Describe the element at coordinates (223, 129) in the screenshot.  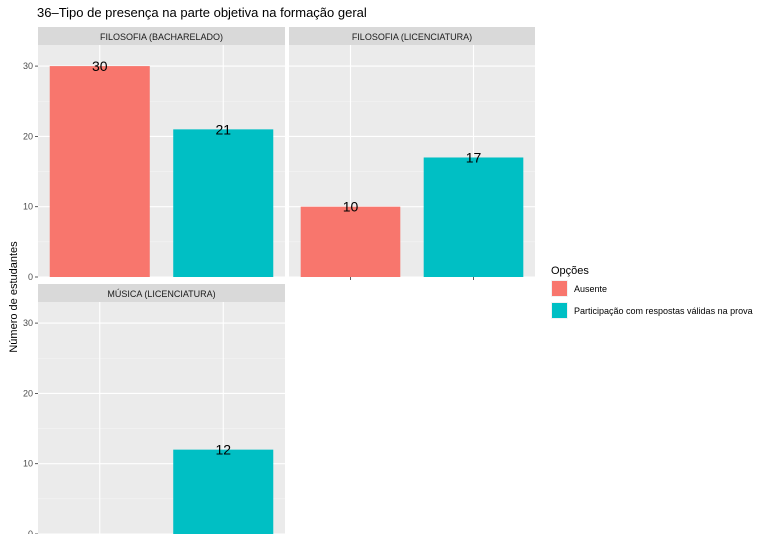
I see `bar-data-label: 21` at that location.